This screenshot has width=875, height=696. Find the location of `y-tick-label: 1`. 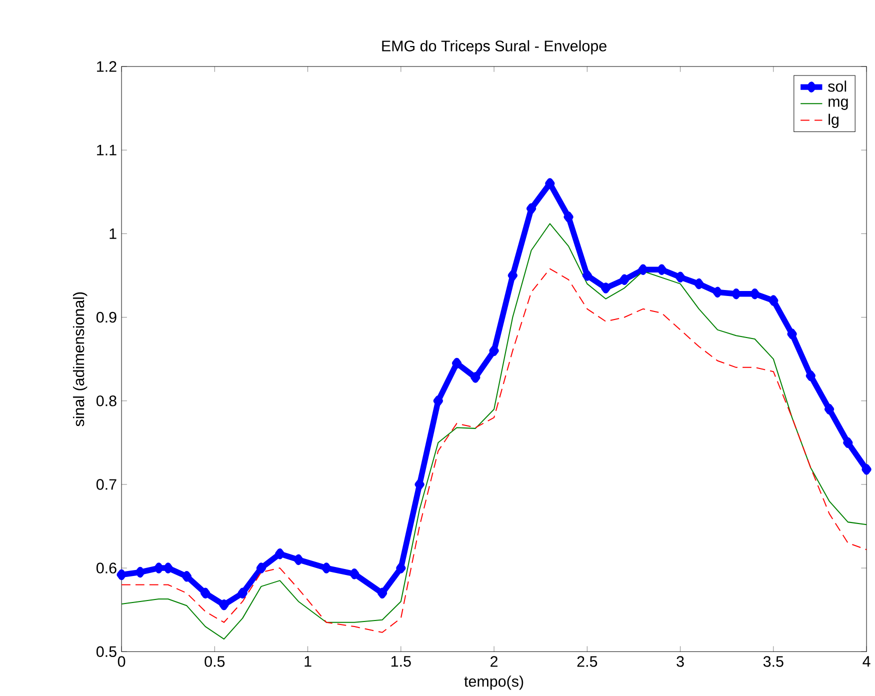

y-tick-label: 1 is located at coordinates (113, 234).